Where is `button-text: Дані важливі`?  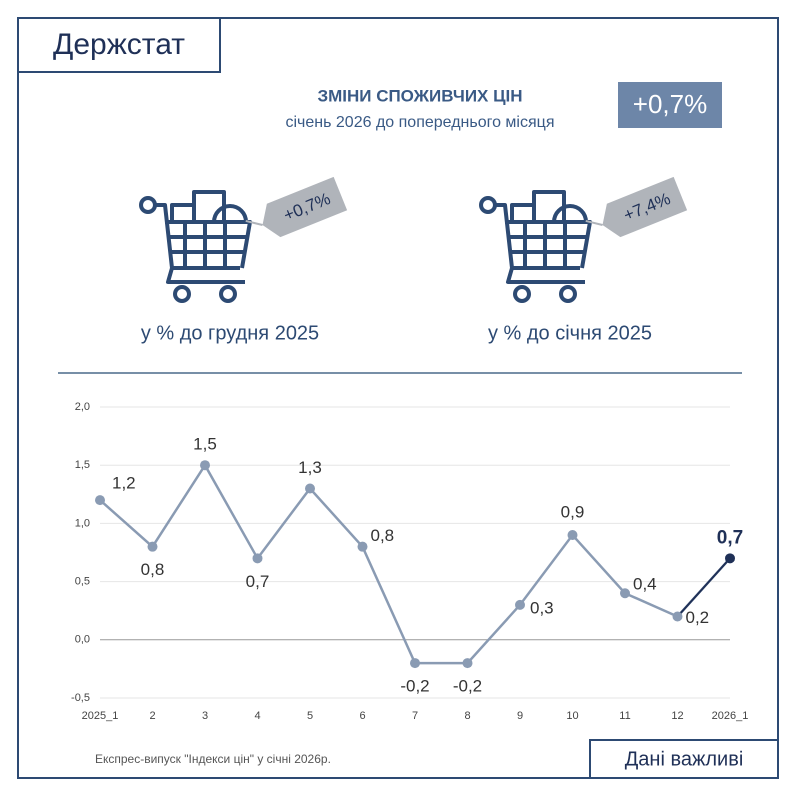 button-text: Дані важливі is located at coordinates (684, 759).